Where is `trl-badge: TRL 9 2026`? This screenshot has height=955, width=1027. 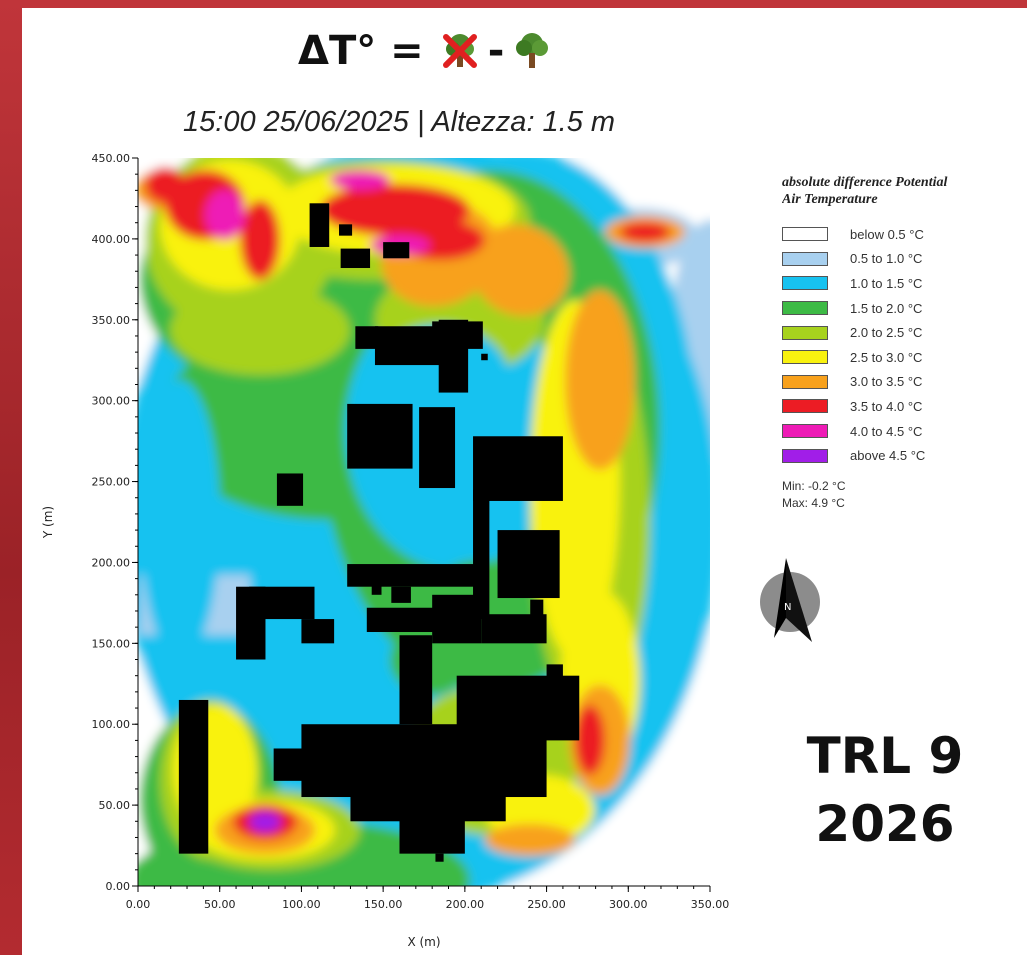
trl-badge: TRL 9 2026 is located at coordinates (885, 790).